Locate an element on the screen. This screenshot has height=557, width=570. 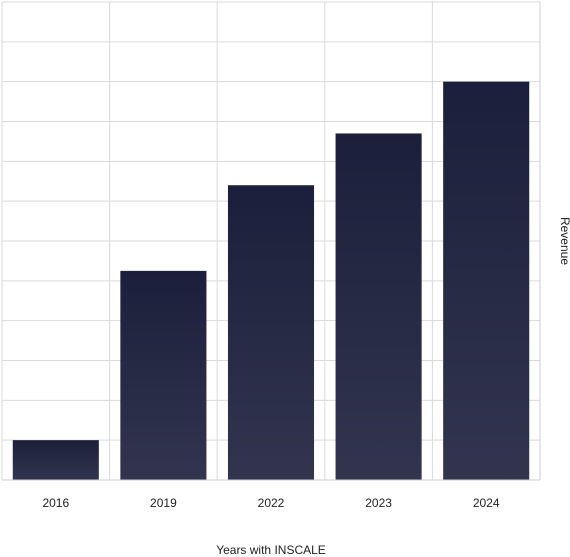
bar-2024 is located at coordinates (486, 281).